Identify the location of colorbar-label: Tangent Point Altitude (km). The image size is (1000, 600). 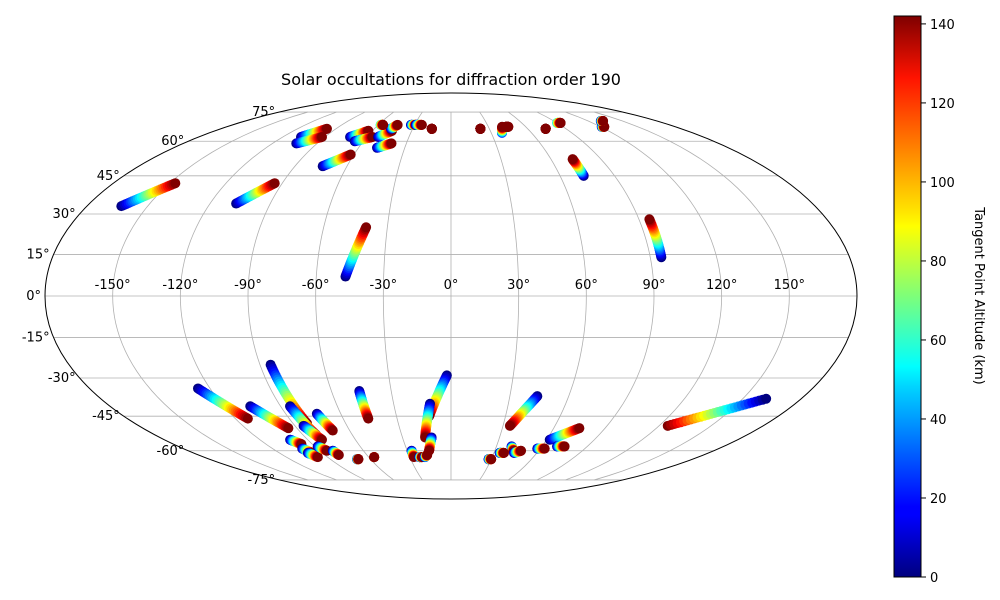
(978, 295).